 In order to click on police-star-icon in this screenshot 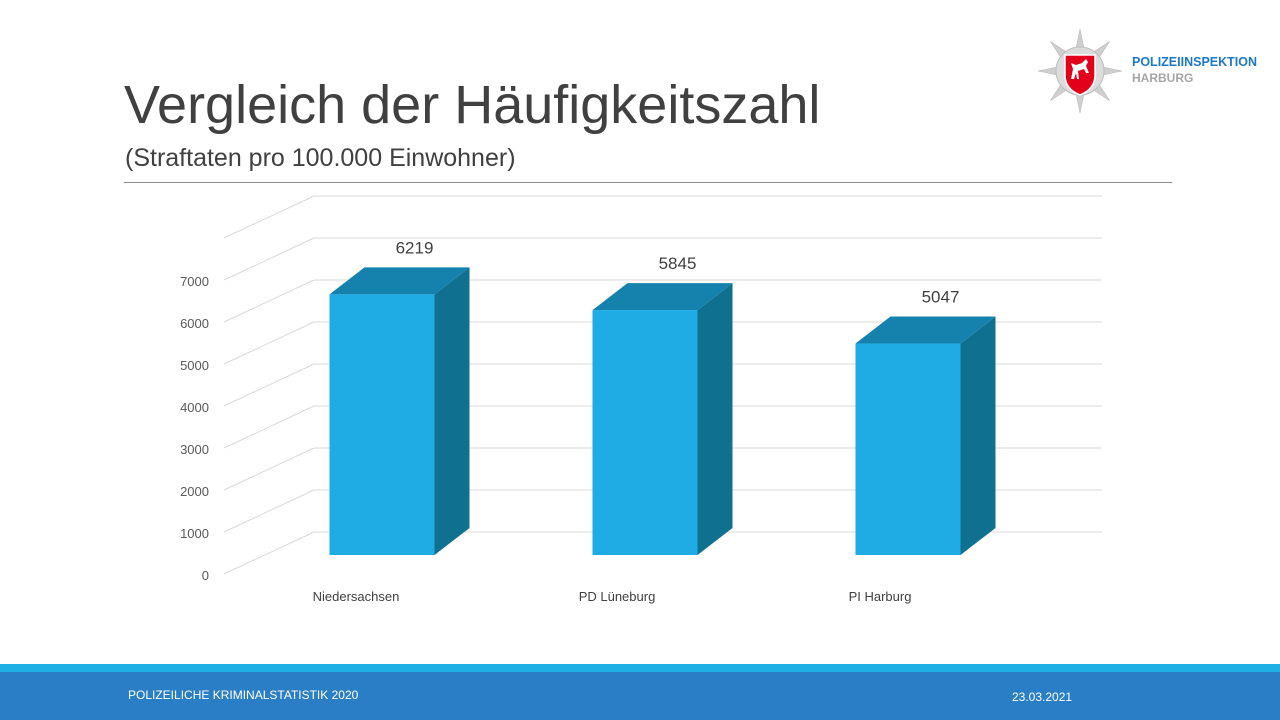, I will do `click(1080, 71)`.